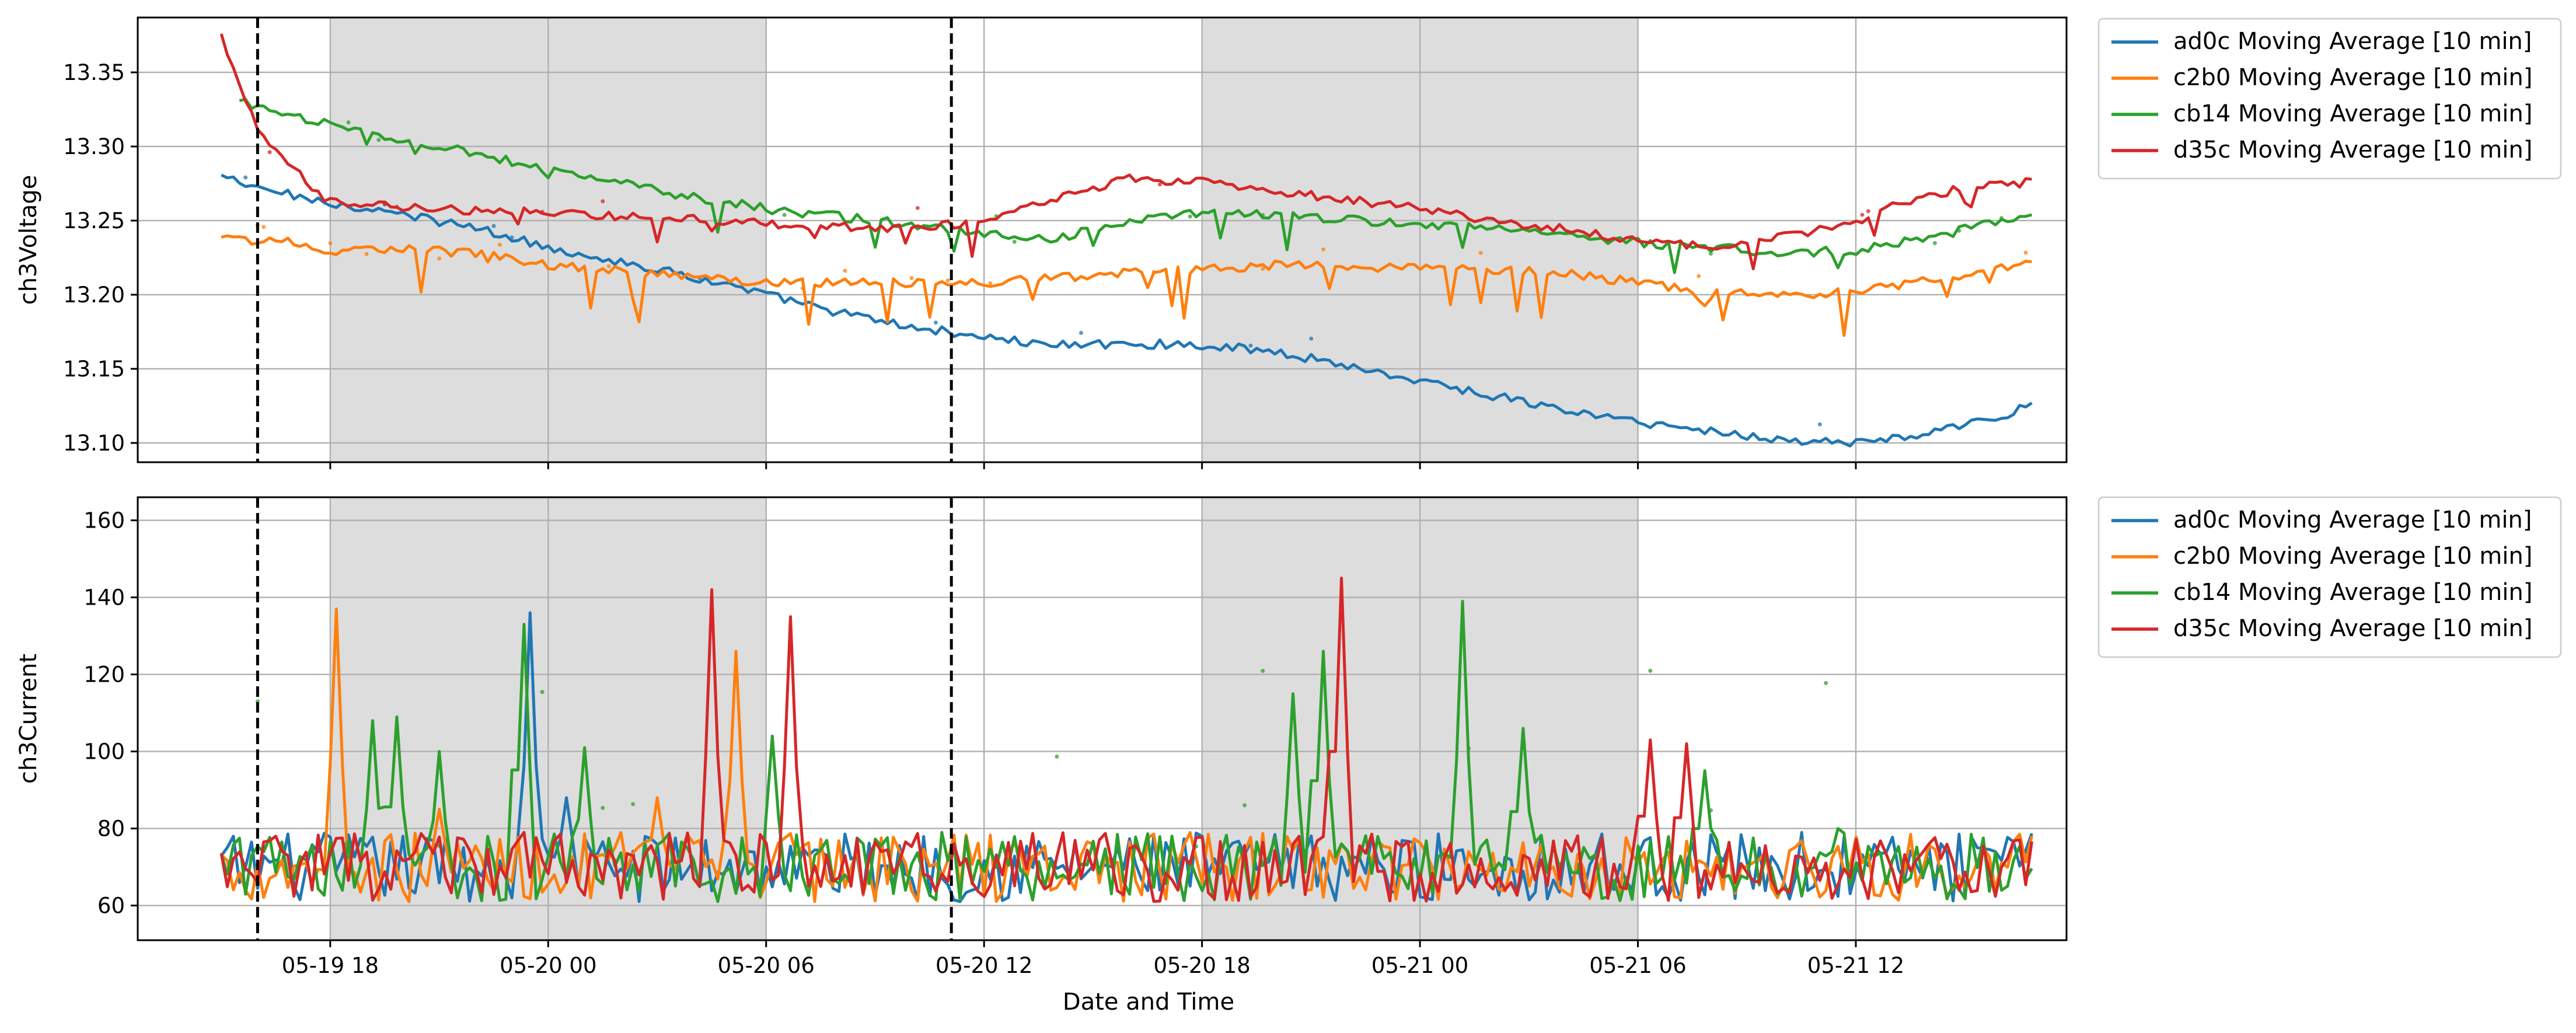 The width and height of the screenshot is (2576, 1033). Describe the element at coordinates (111, 829) in the screenshot. I see `y-tick-label: 80` at that location.